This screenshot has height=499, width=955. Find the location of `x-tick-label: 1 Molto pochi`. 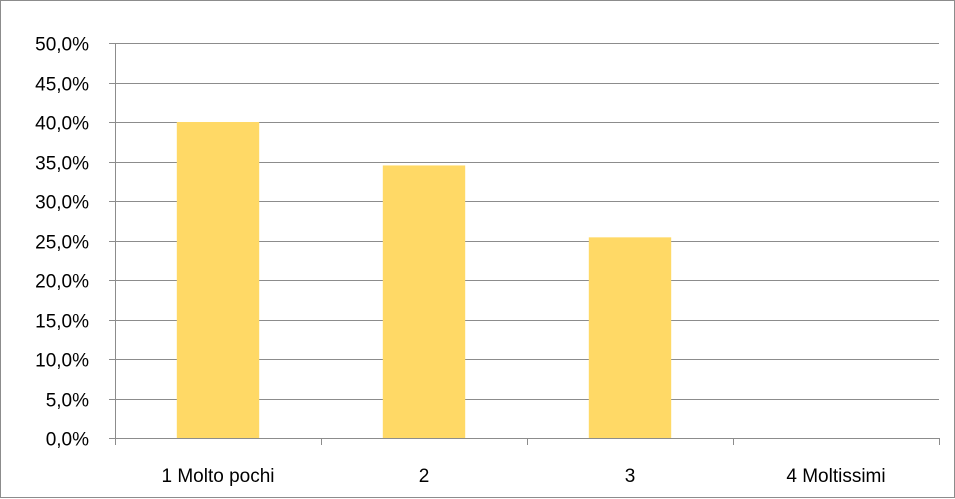

x-tick-label: 1 Molto pochi is located at coordinates (217, 476).